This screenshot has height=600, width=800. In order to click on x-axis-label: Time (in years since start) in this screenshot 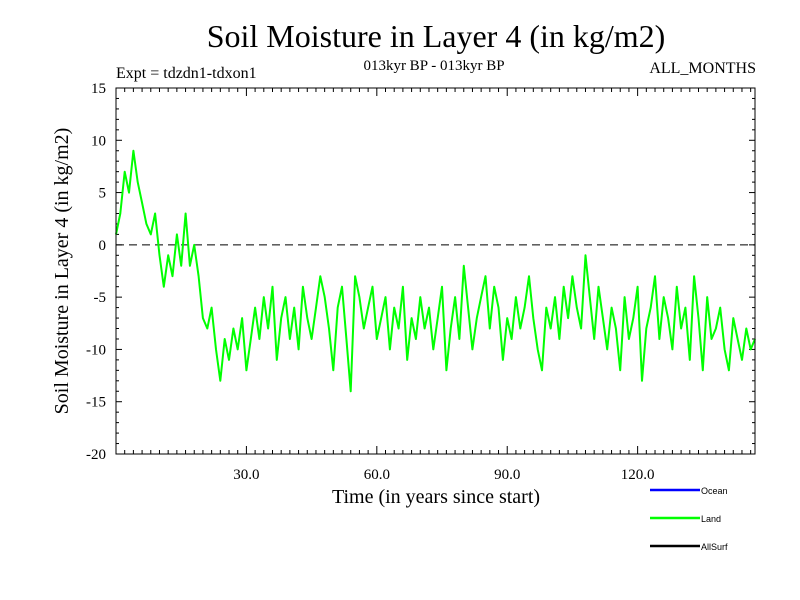, I will do `click(436, 497)`.